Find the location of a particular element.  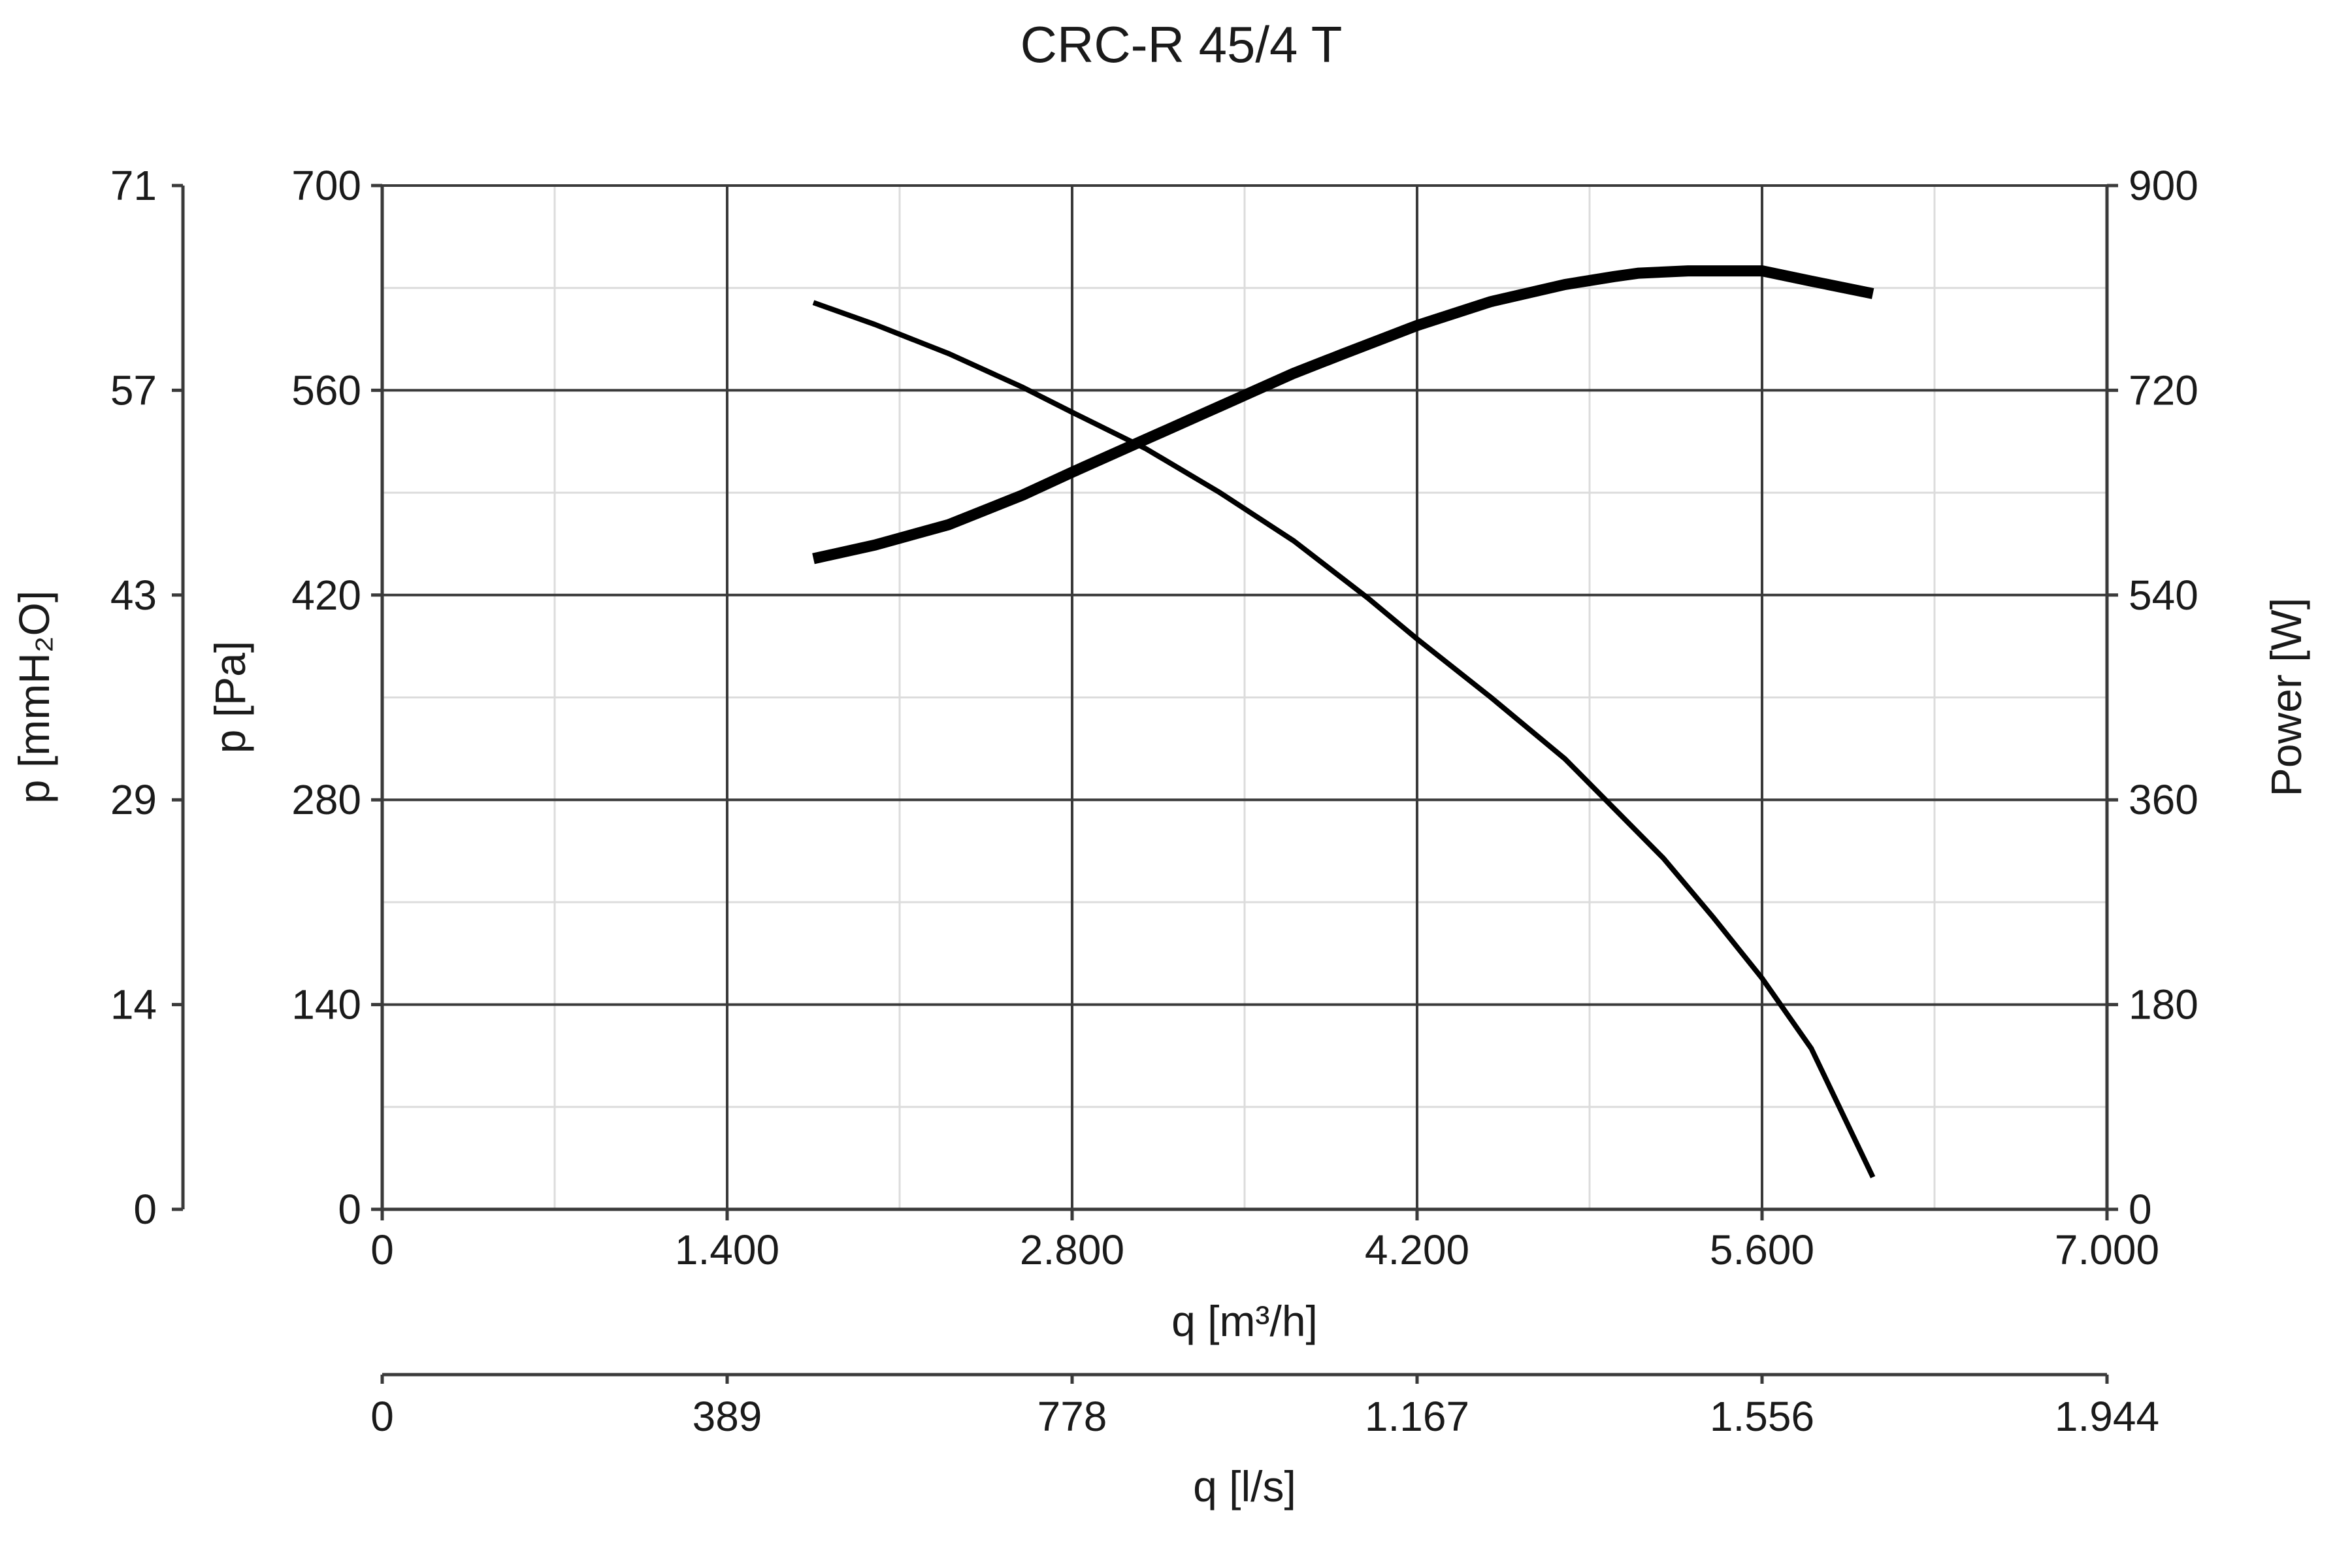

x2-tick-label: 0 is located at coordinates (382, 1416).